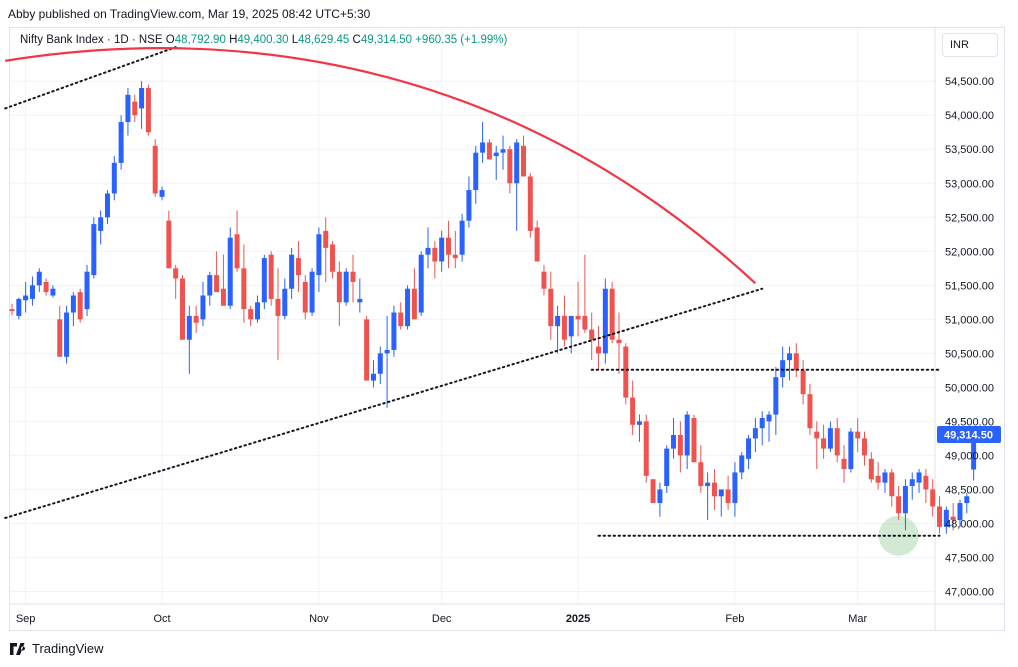 Image resolution: width=1018 pixels, height=667 pixels. I want to click on currency-selector: INR, so click(970, 45).